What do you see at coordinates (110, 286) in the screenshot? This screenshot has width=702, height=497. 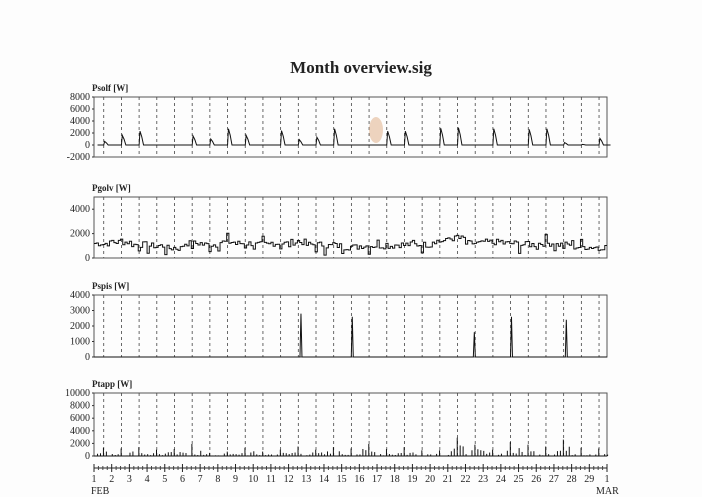 I see `y-axis-label: Pspis [W]` at bounding box center [110, 286].